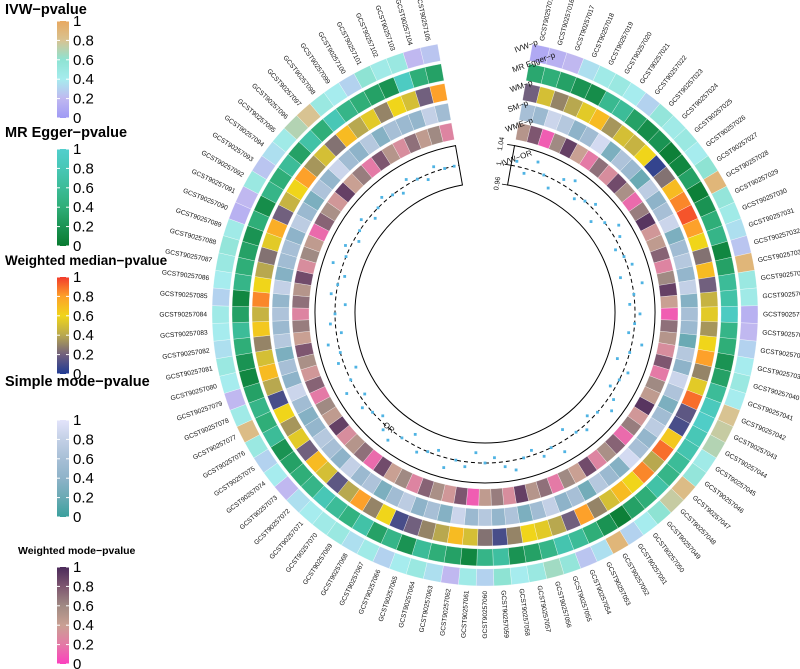  I want to click on id-label: GCST90257030, so click(764, 199).